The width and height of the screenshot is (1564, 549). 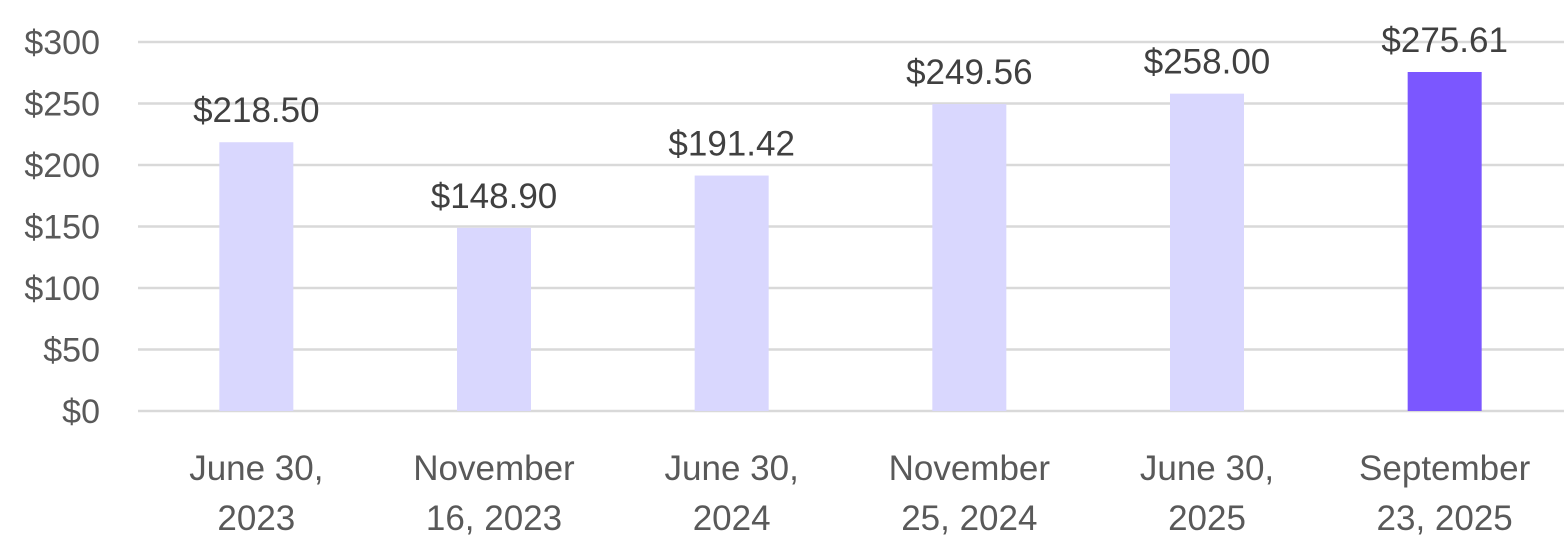 What do you see at coordinates (969, 518) in the screenshot?
I see `x-tick-label: 25, 2024` at bounding box center [969, 518].